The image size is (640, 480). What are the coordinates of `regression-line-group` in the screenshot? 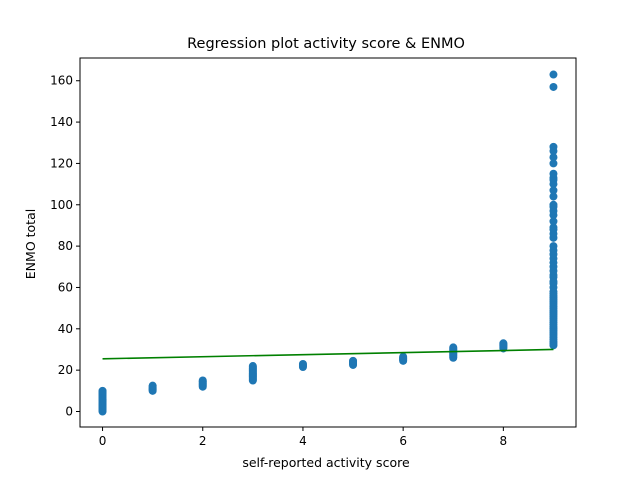 It's located at (328, 354).